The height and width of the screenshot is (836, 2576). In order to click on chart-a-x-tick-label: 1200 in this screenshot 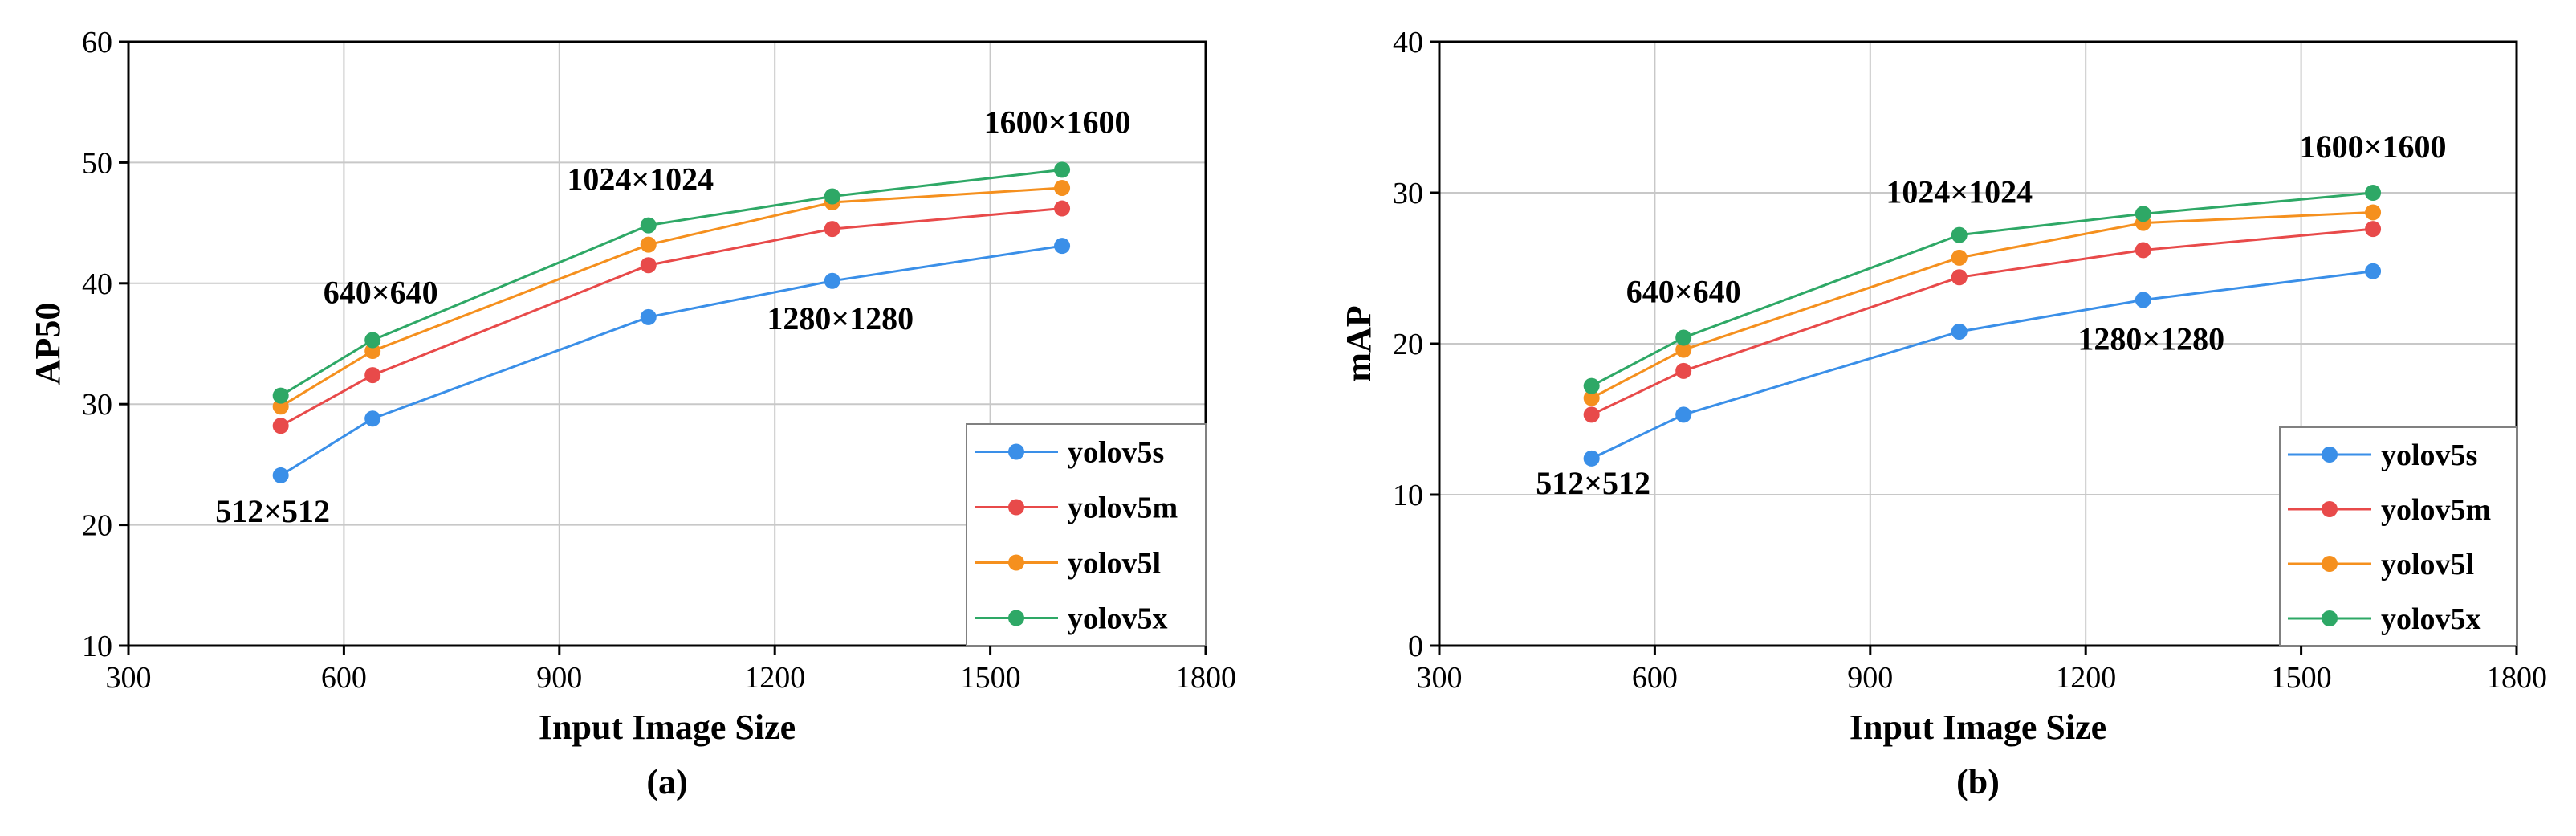, I will do `click(774, 678)`.